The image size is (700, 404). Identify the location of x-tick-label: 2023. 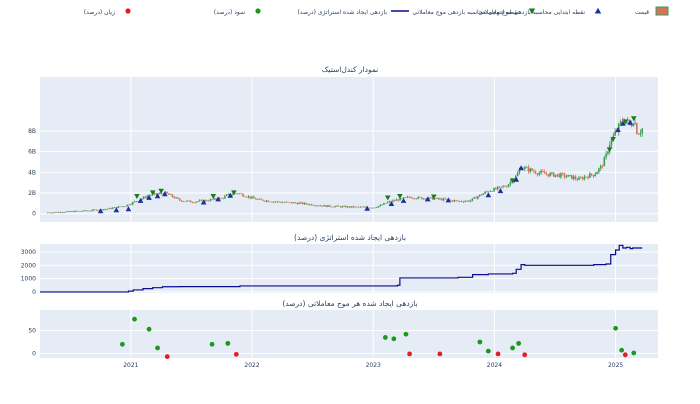
(373, 365).